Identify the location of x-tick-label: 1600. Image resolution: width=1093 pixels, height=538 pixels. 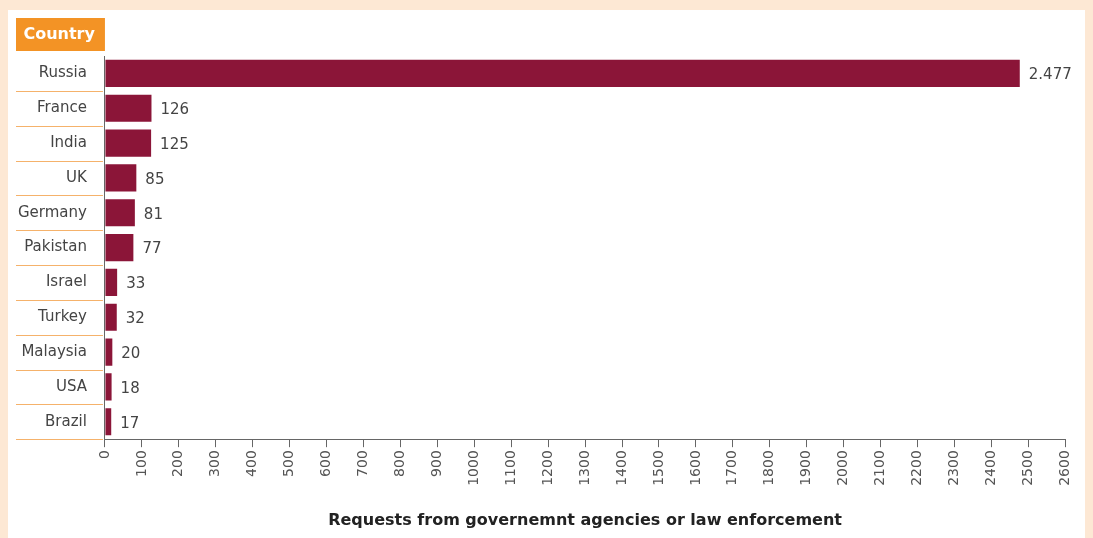
(694, 468).